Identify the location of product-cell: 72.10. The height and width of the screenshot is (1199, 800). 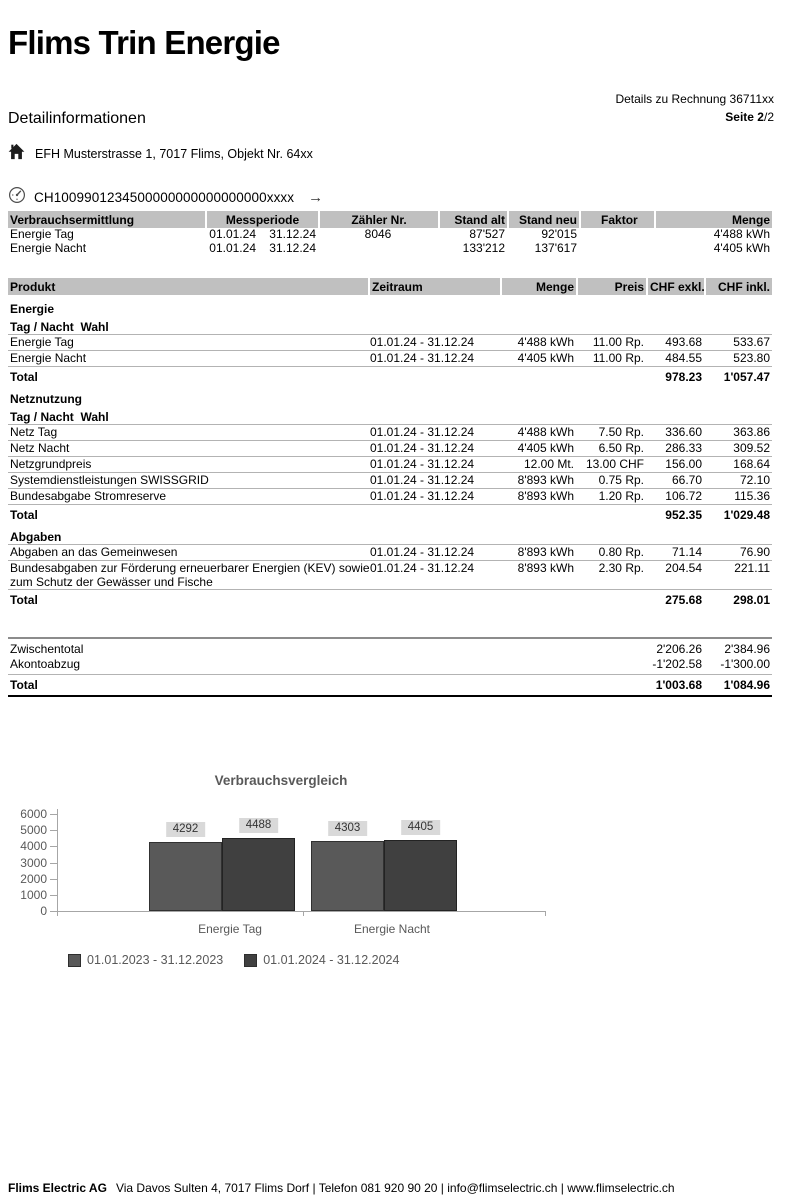
(738, 481).